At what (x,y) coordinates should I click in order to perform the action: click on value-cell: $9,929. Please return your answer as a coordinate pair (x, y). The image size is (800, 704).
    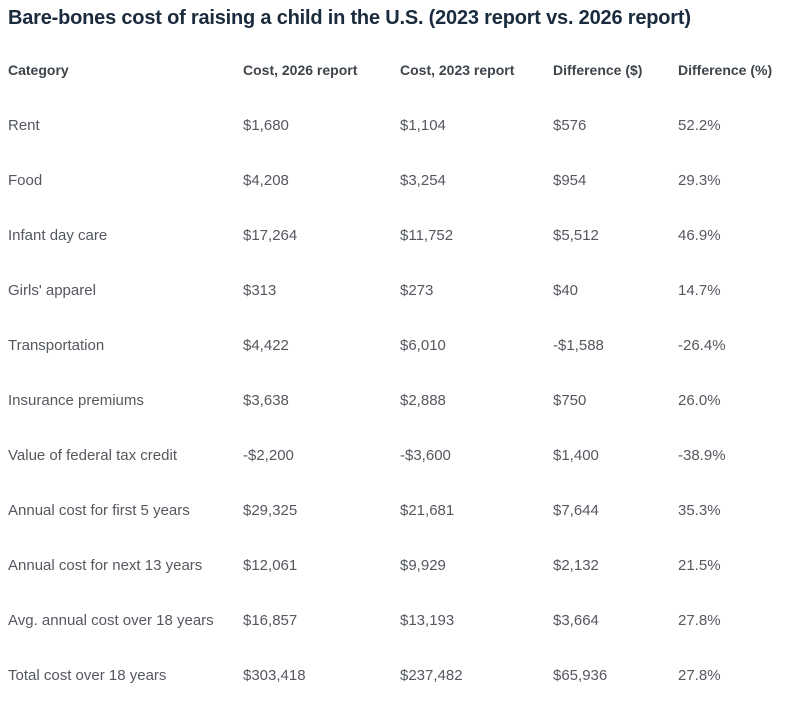
    Looking at the image, I should click on (423, 565).